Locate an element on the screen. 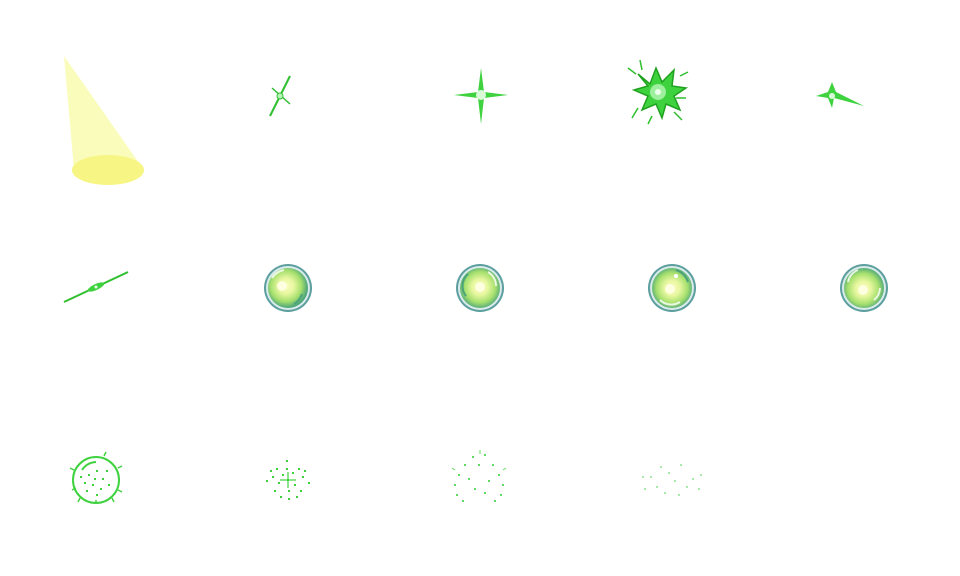  frame-7-orb is located at coordinates (288, 288).